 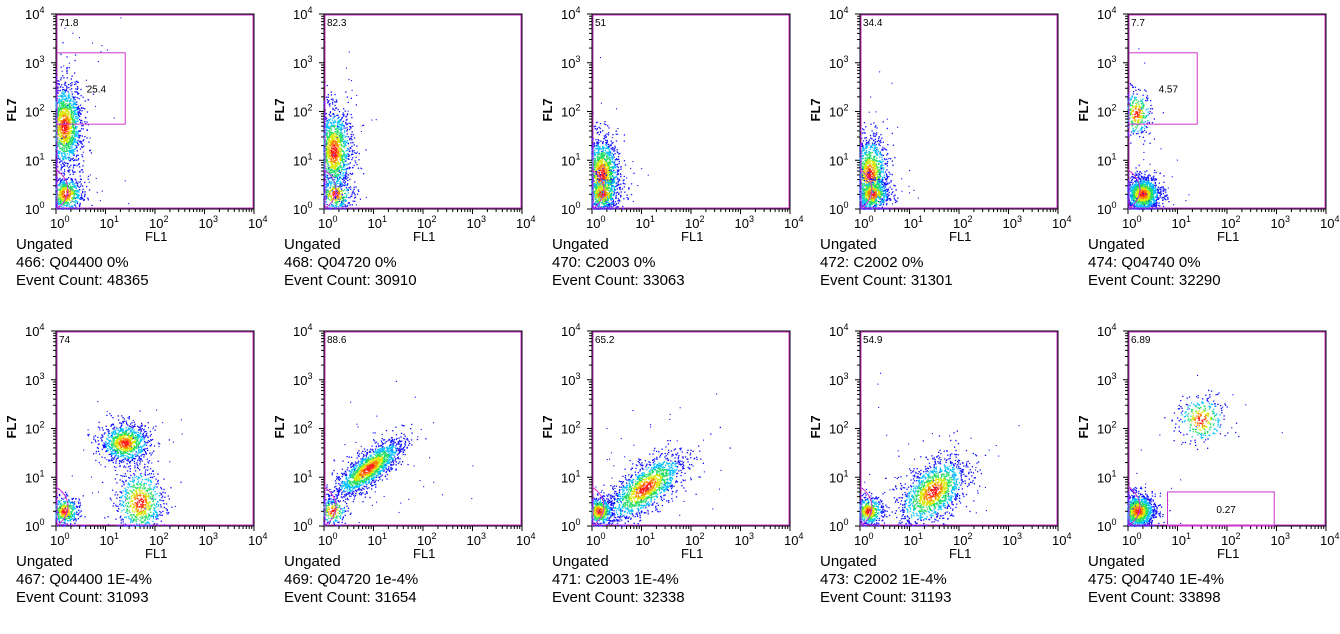 What do you see at coordinates (155, 111) in the screenshot?
I see `plot-frame` at bounding box center [155, 111].